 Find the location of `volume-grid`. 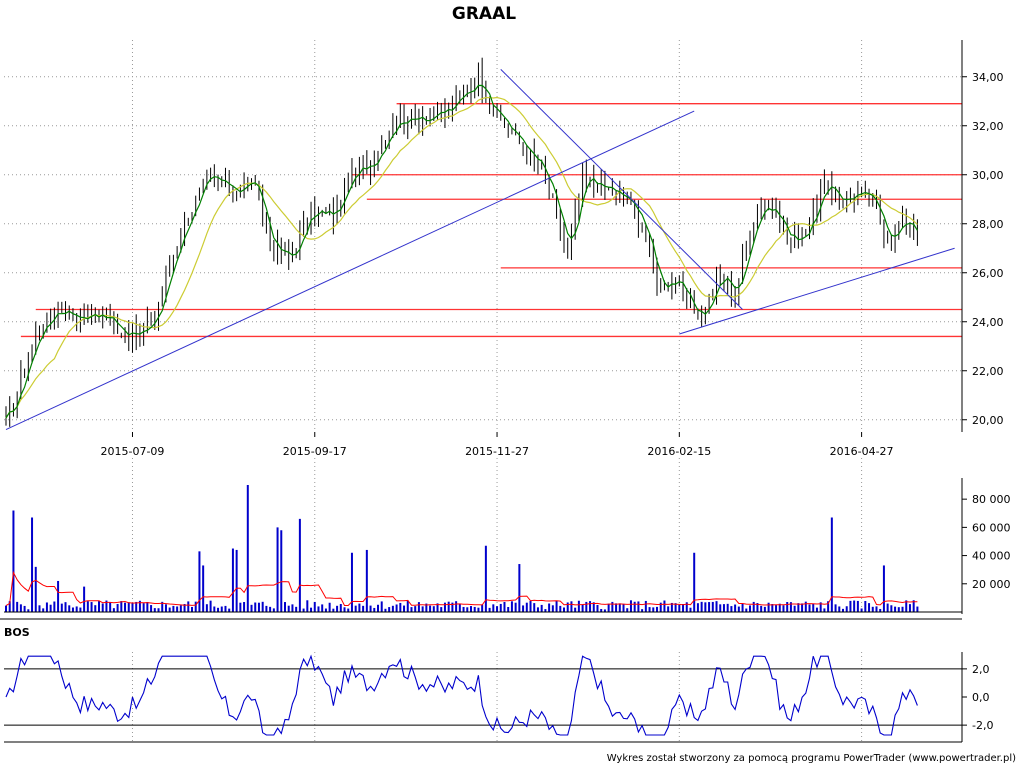

volume-grid is located at coordinates (497, 535).